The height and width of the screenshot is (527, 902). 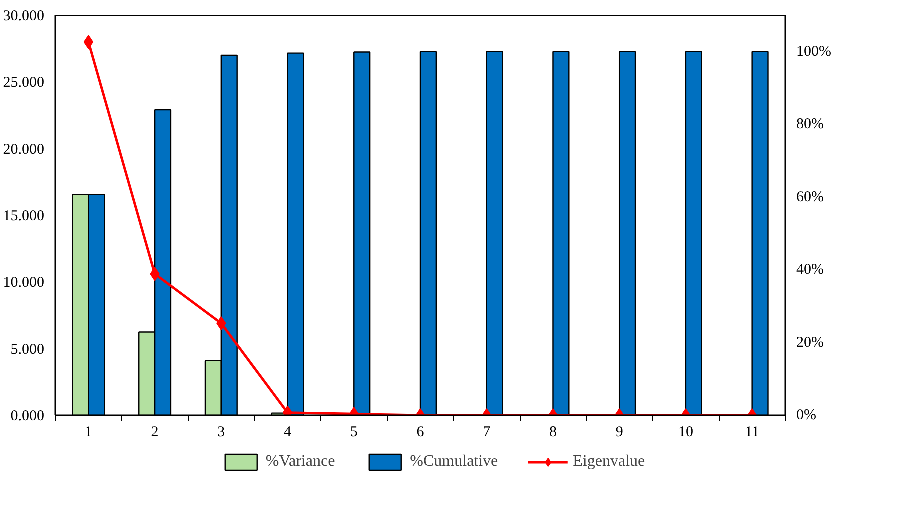 I want to click on x-tick-label: 6, so click(x=420, y=432).